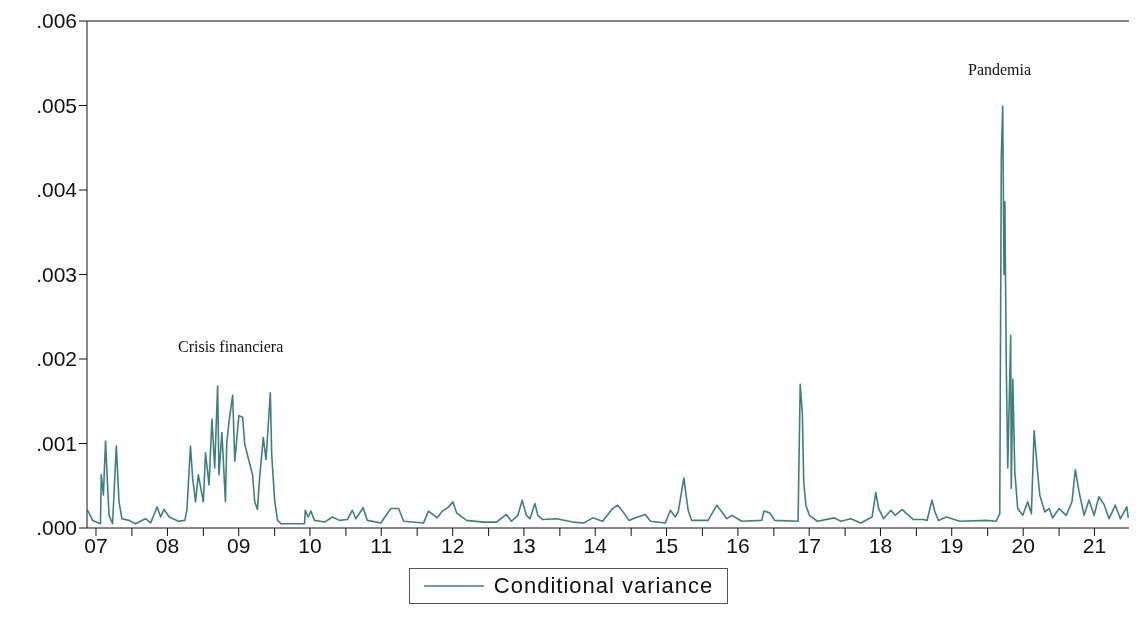  I want to click on y-tick-label: .003, so click(56, 274).